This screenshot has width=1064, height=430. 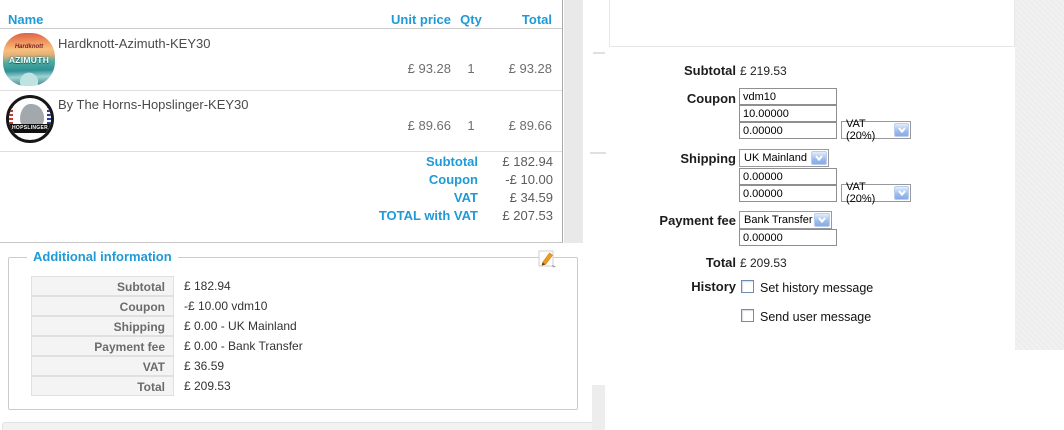 What do you see at coordinates (817, 288) in the screenshot?
I see `set-history-message-label: Set history message` at bounding box center [817, 288].